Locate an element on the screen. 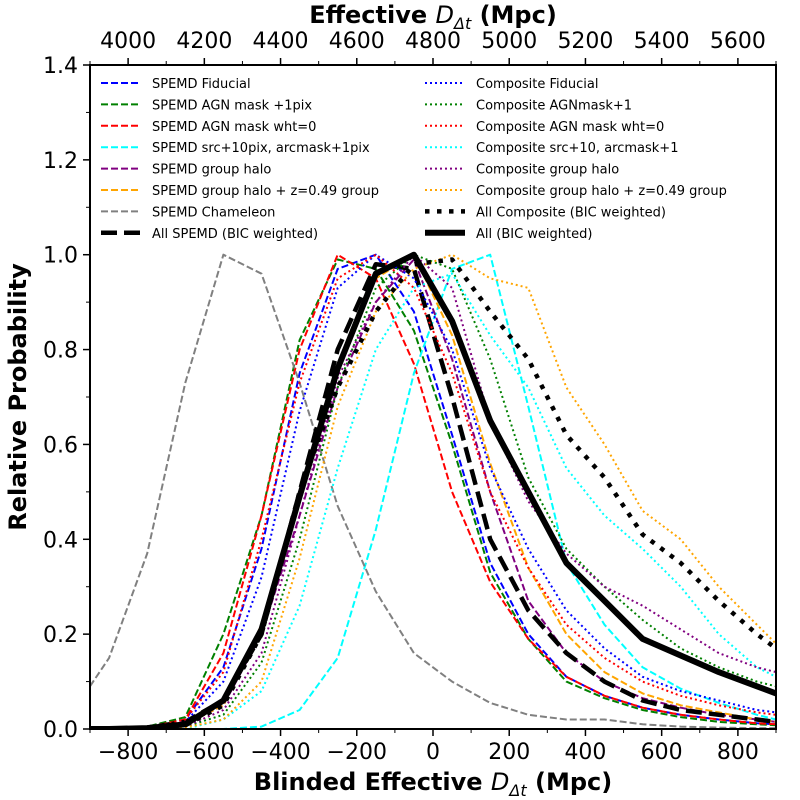 Image resolution: width=800 pixels, height=800 pixels. legend-item: SPEMD AGN mask wht=0 is located at coordinates (208, 127).